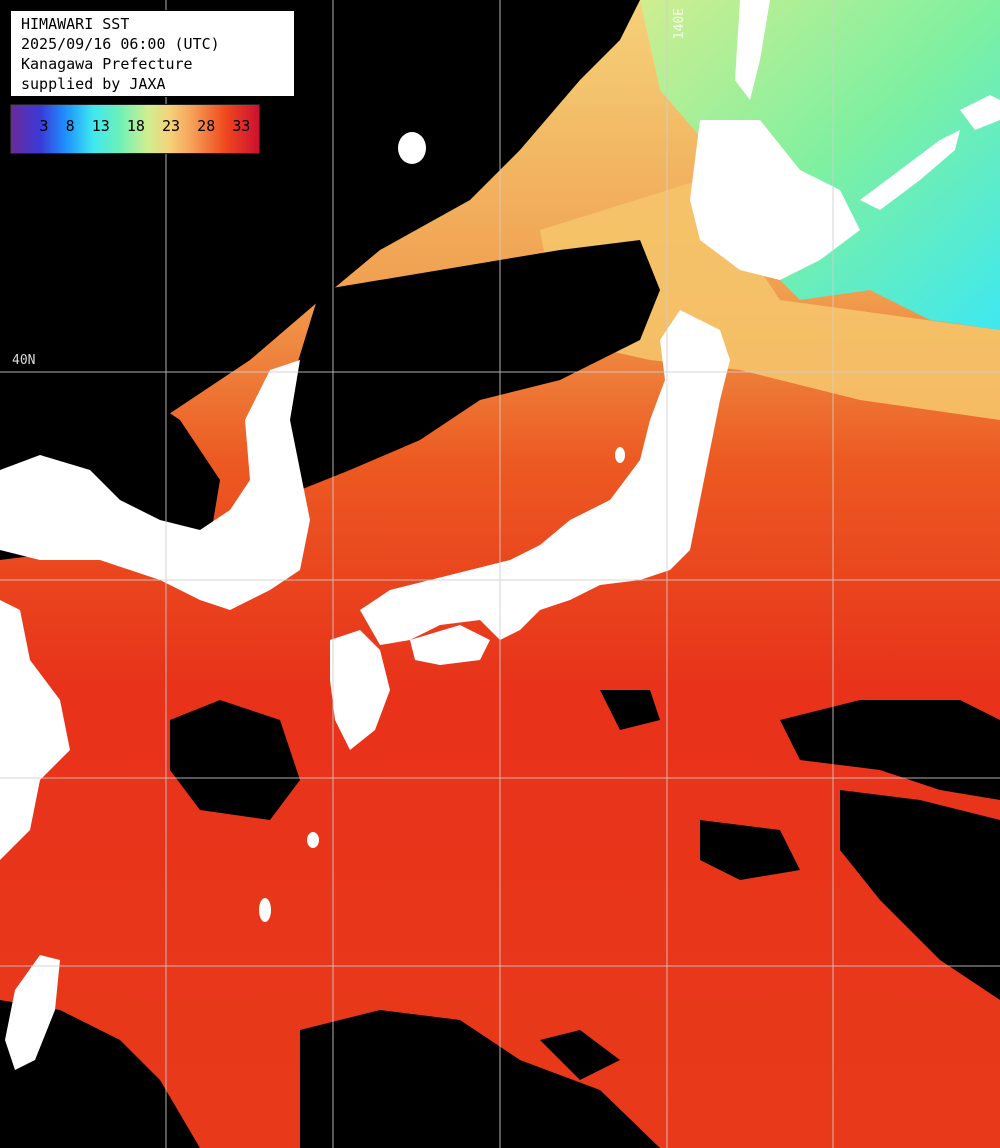 The image size is (1000, 1148). Describe the element at coordinates (171, 126) in the screenshot. I see `scale-tick: 23` at that location.